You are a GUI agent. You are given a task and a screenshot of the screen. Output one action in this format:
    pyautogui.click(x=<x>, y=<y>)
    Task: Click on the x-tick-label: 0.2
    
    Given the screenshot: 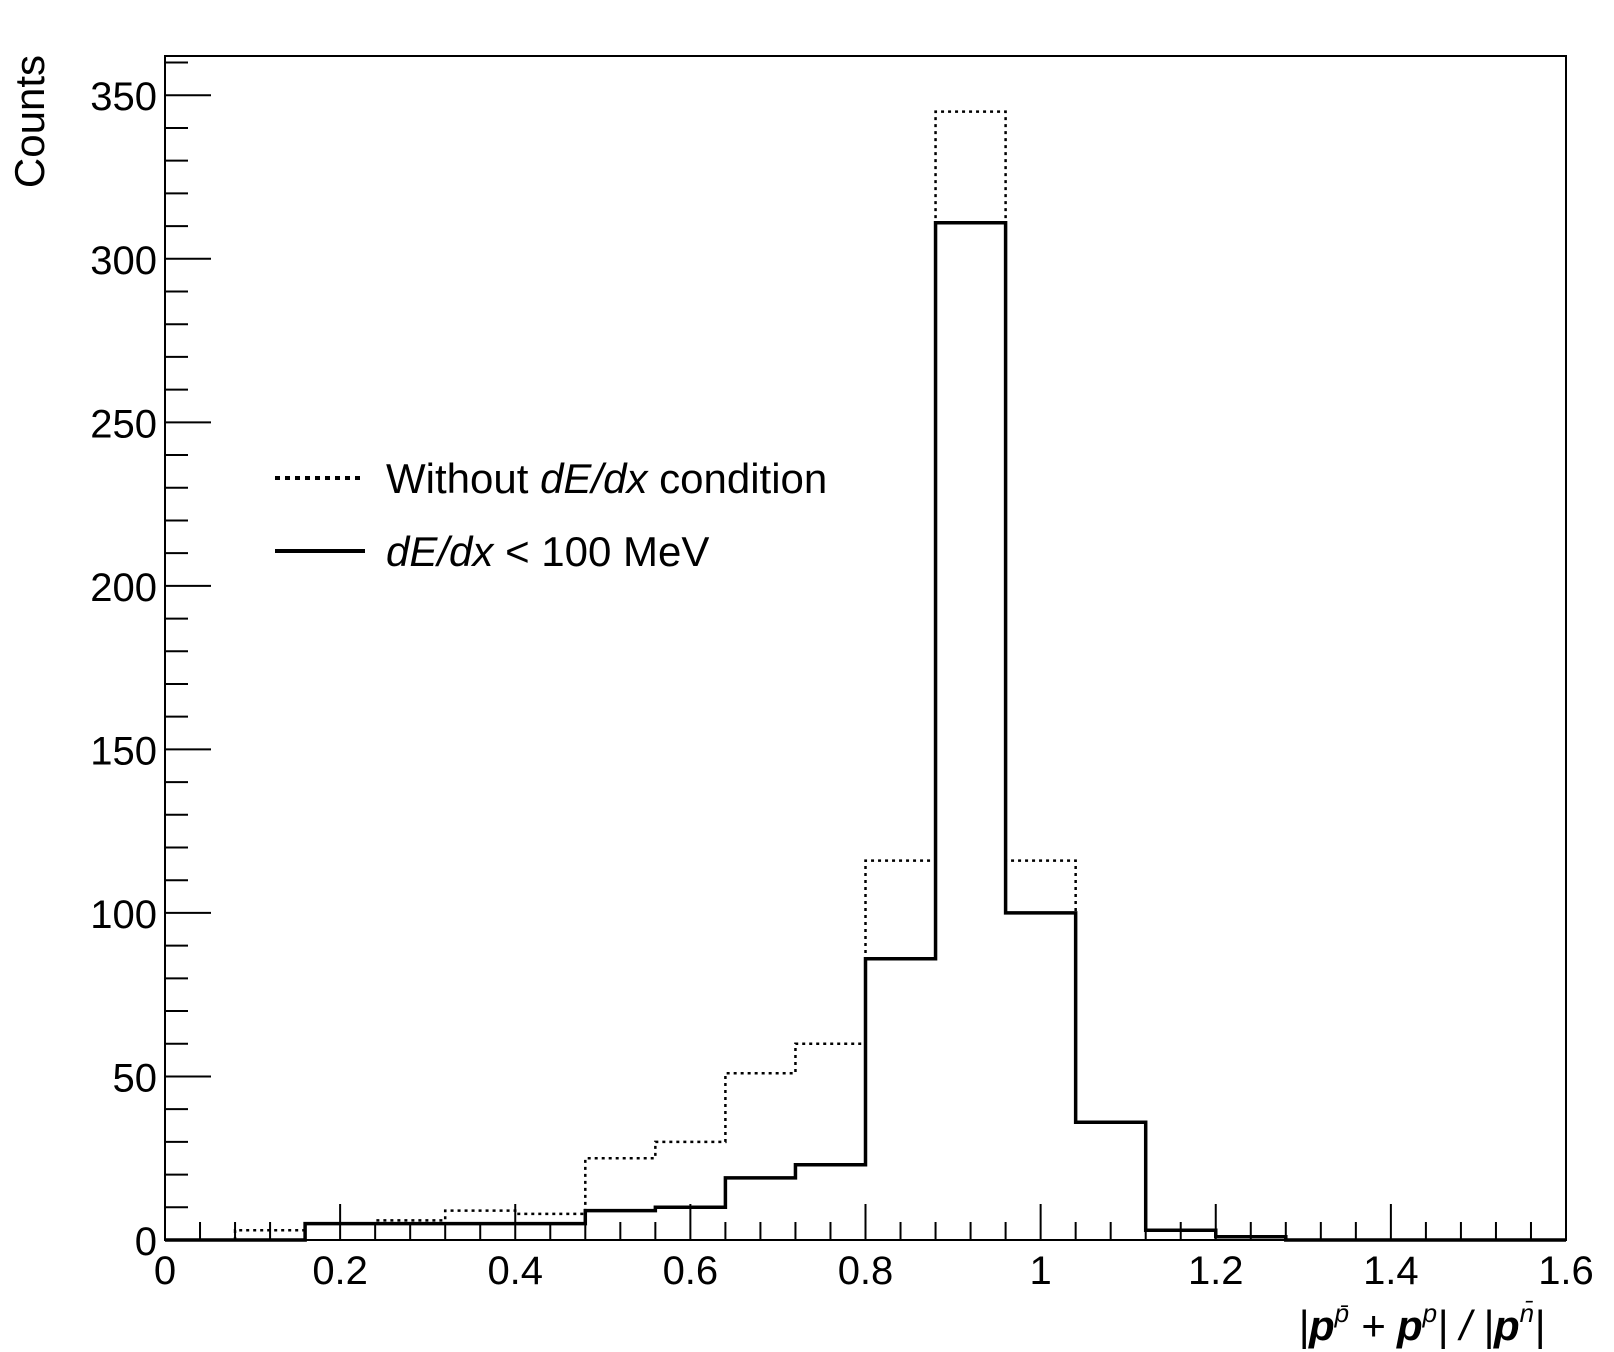 What is the action you would take?
    pyautogui.click(x=340, y=1271)
    